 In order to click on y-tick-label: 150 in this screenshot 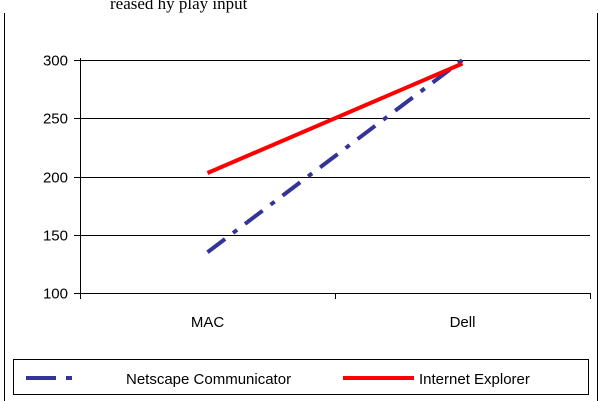, I will do `click(55, 236)`.